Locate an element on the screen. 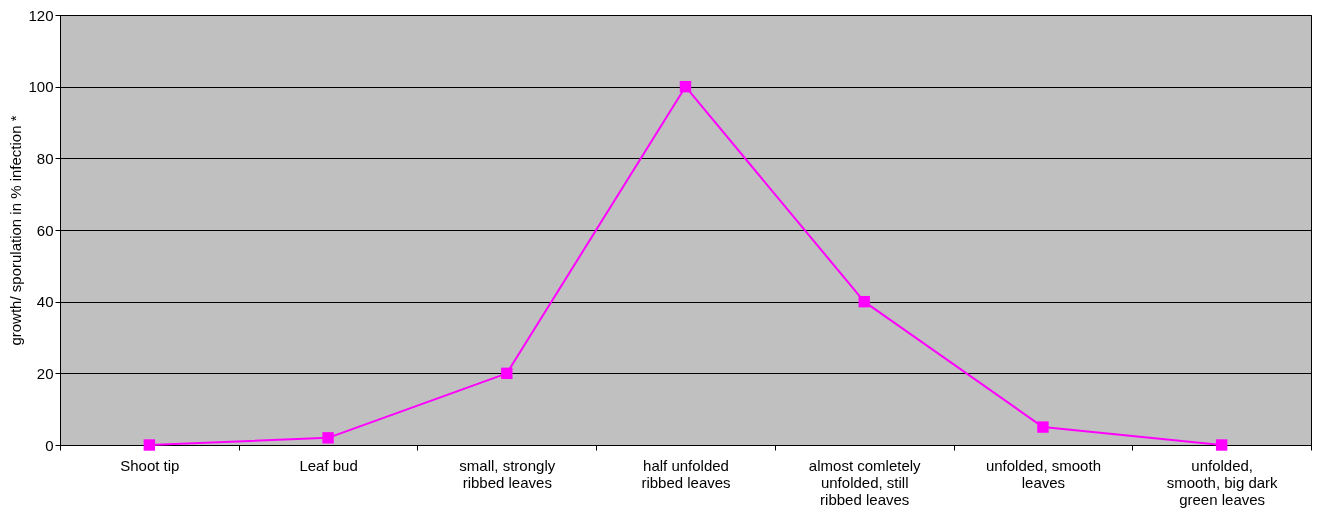 The width and height of the screenshot is (1341, 532). y-tick-label: 100 is located at coordinates (41, 87).